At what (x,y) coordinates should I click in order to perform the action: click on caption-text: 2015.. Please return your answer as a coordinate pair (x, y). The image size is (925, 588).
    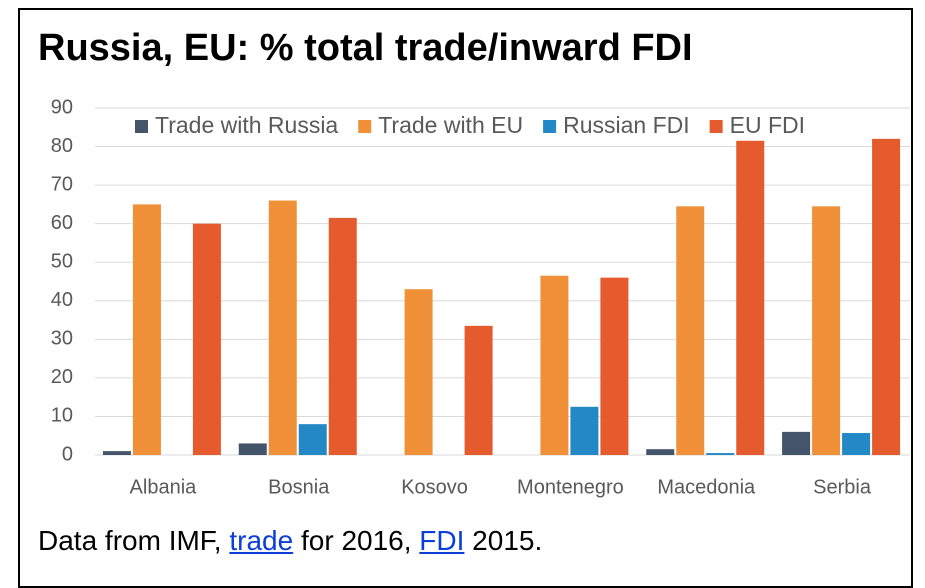
    Looking at the image, I should click on (503, 540).